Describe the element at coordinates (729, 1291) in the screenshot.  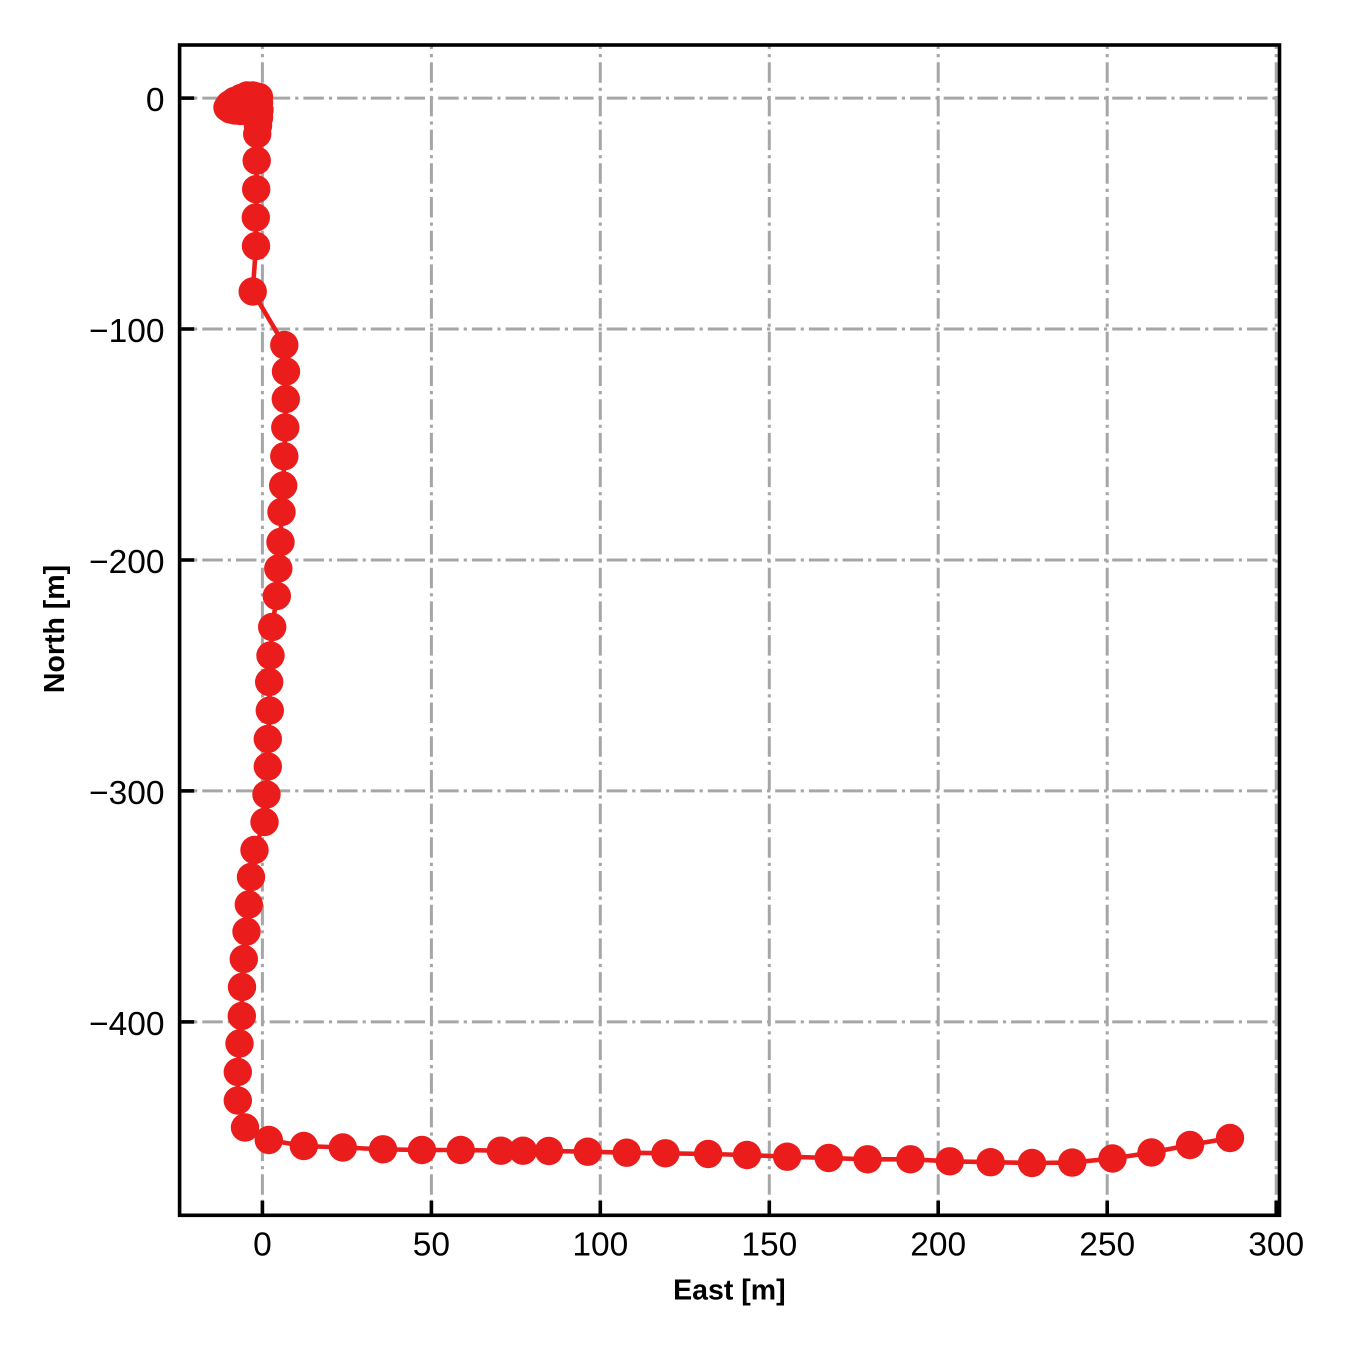
I see `svg-text: East [m]` at that location.